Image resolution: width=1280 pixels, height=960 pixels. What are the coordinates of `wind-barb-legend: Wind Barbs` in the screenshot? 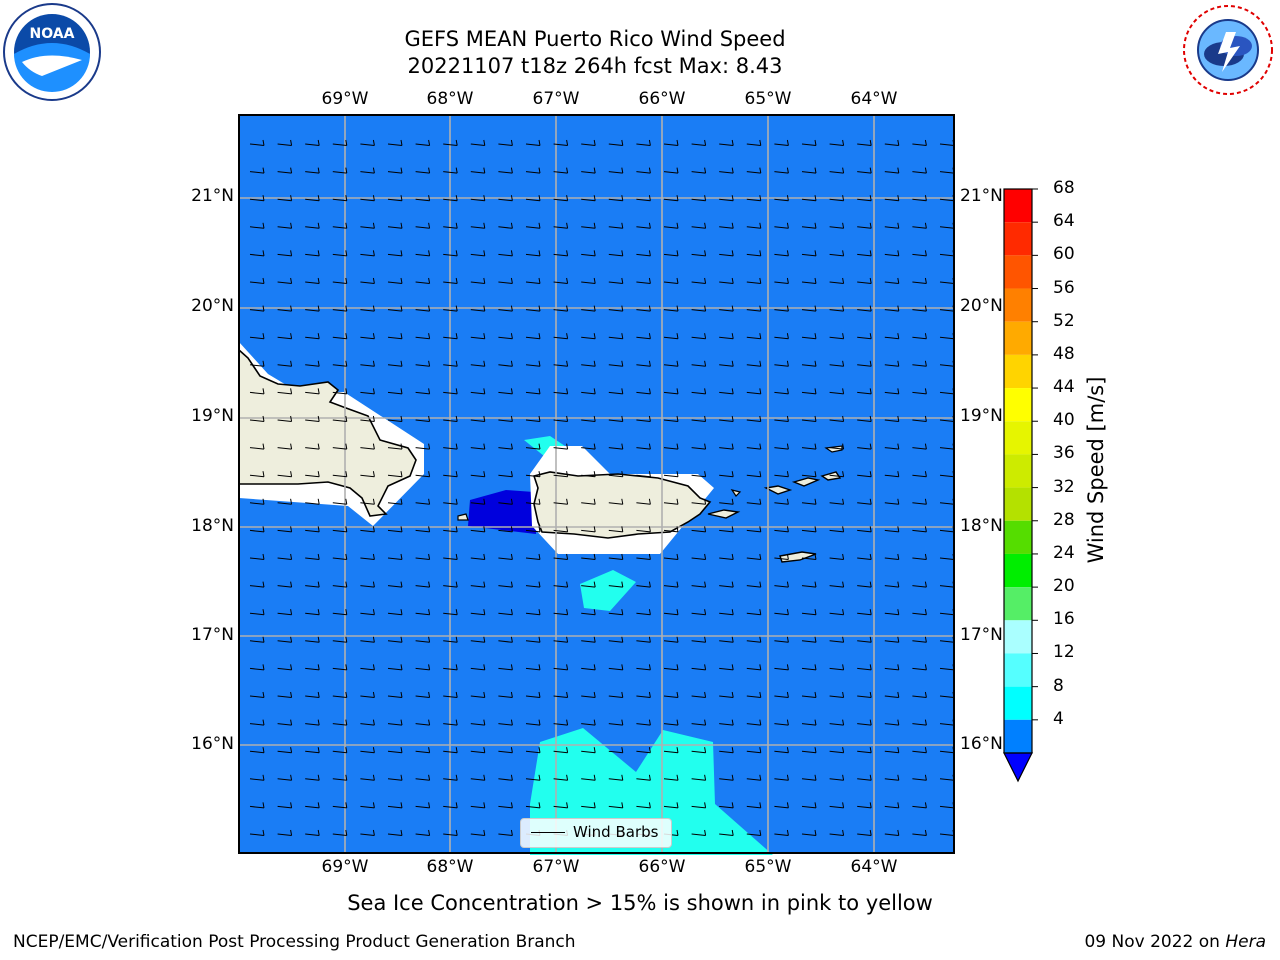 It's located at (596, 833).